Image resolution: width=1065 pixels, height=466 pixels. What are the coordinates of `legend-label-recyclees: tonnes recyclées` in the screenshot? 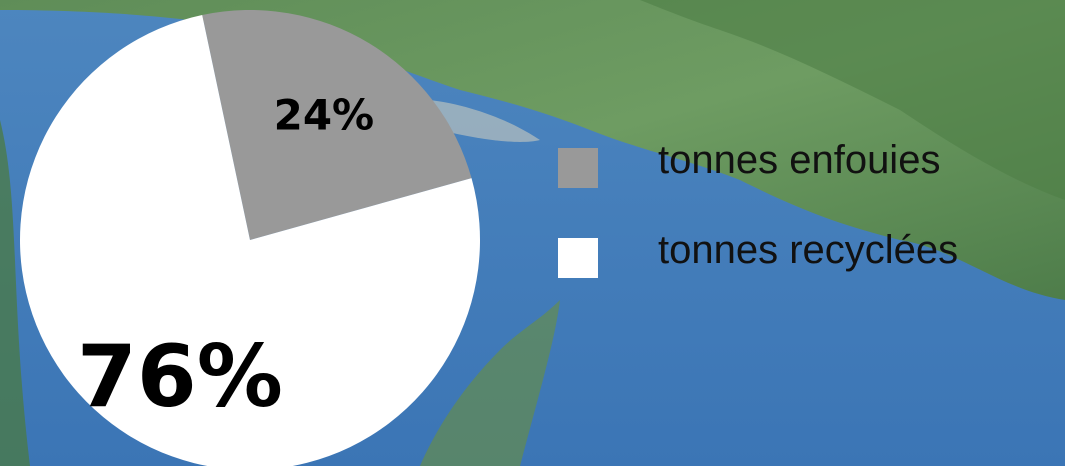 It's located at (808, 250).